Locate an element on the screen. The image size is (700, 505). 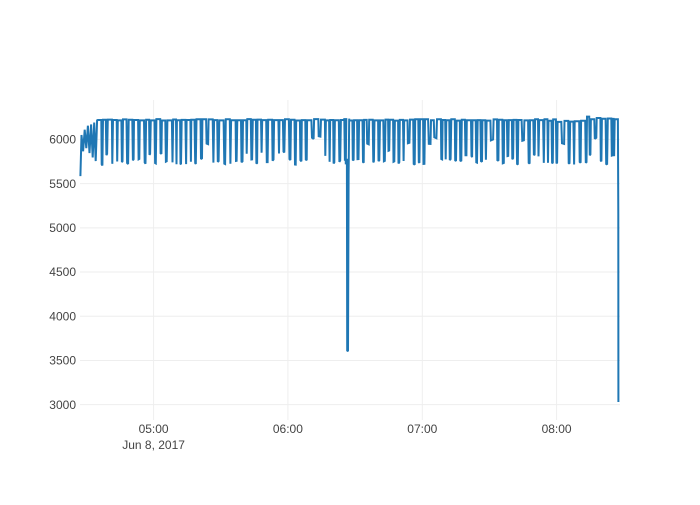
svg-text: 08:00 is located at coordinates (557, 429).